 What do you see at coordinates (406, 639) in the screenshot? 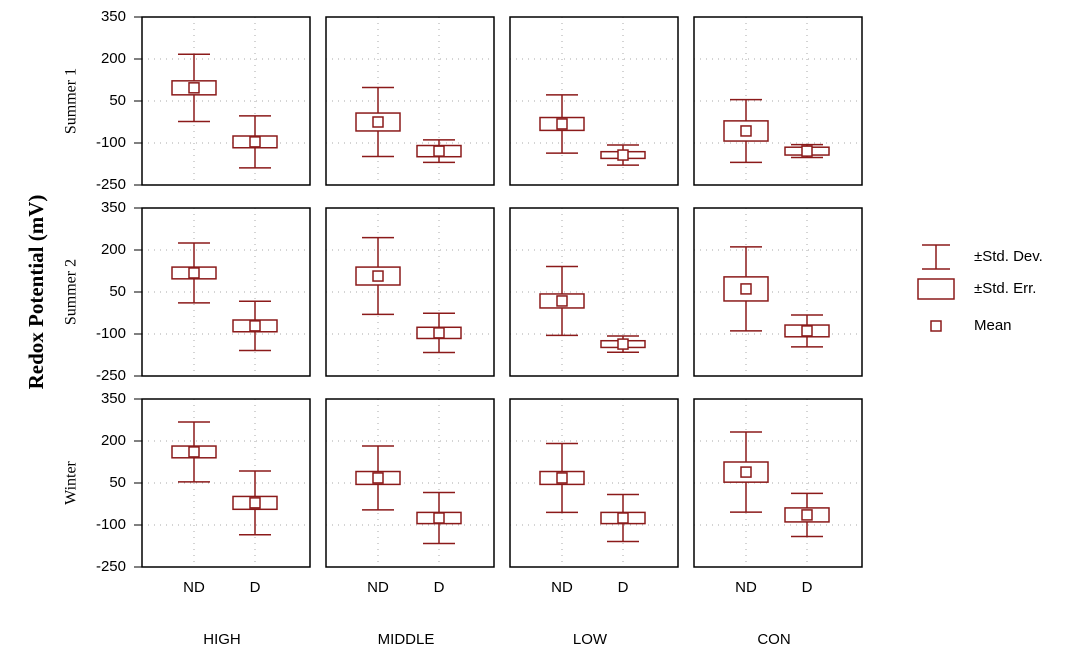
I see `column-label: MIDDLE` at bounding box center [406, 639].